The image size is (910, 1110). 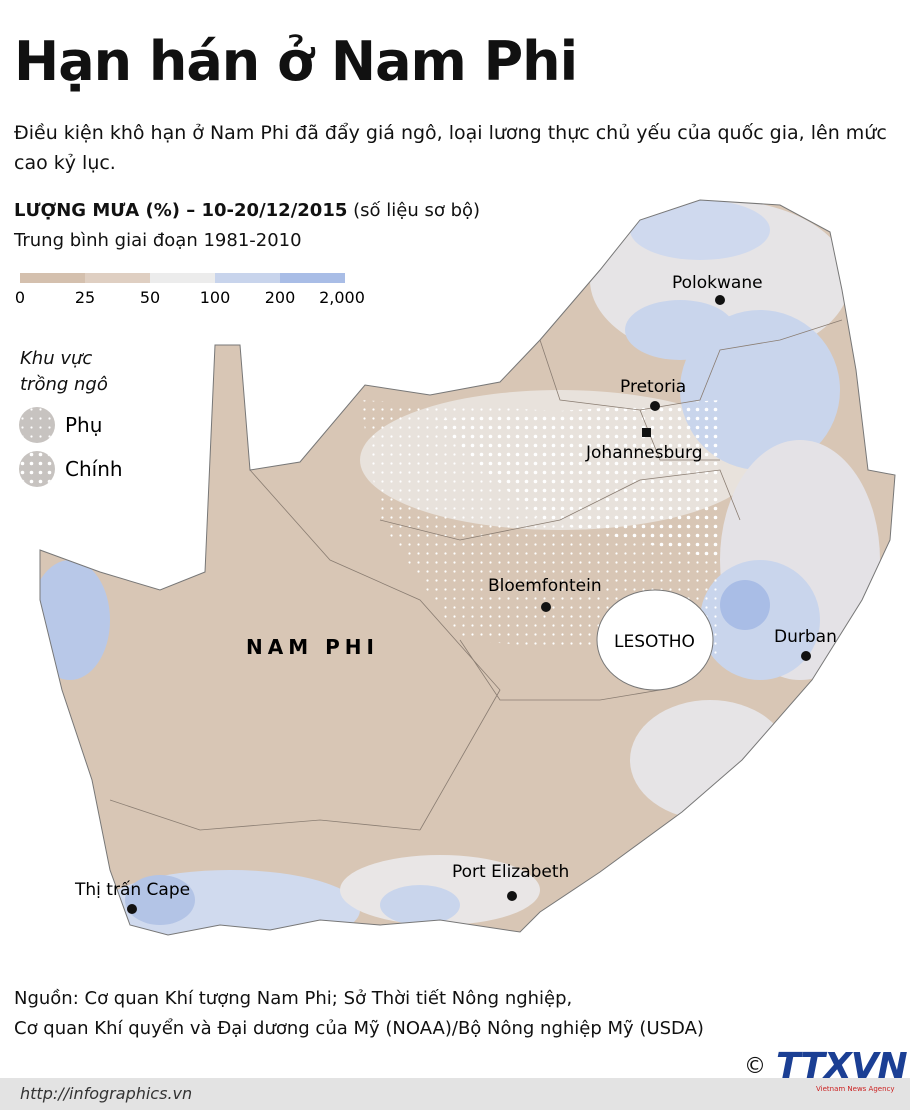 What do you see at coordinates (280, 297) in the screenshot?
I see `scale-label: 200` at bounding box center [280, 297].